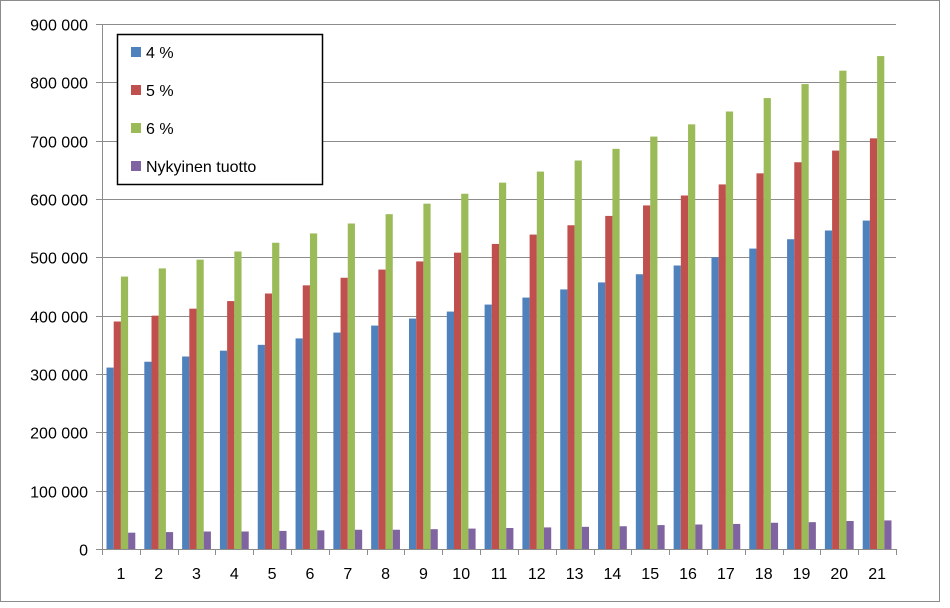 The height and width of the screenshot is (608, 950). Describe the element at coordinates (650, 574) in the screenshot. I see `x-tick-label: 15` at that location.